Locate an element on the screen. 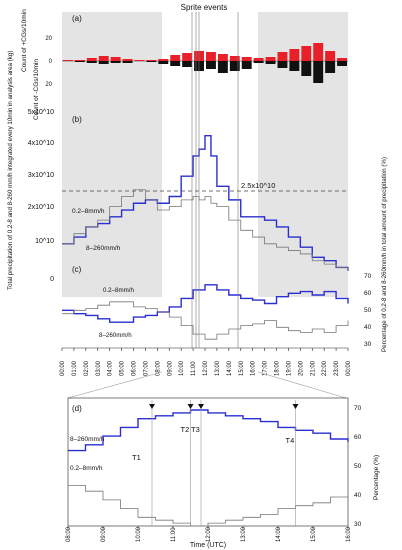  time-tick-label: 03:00 is located at coordinates (99, 368).